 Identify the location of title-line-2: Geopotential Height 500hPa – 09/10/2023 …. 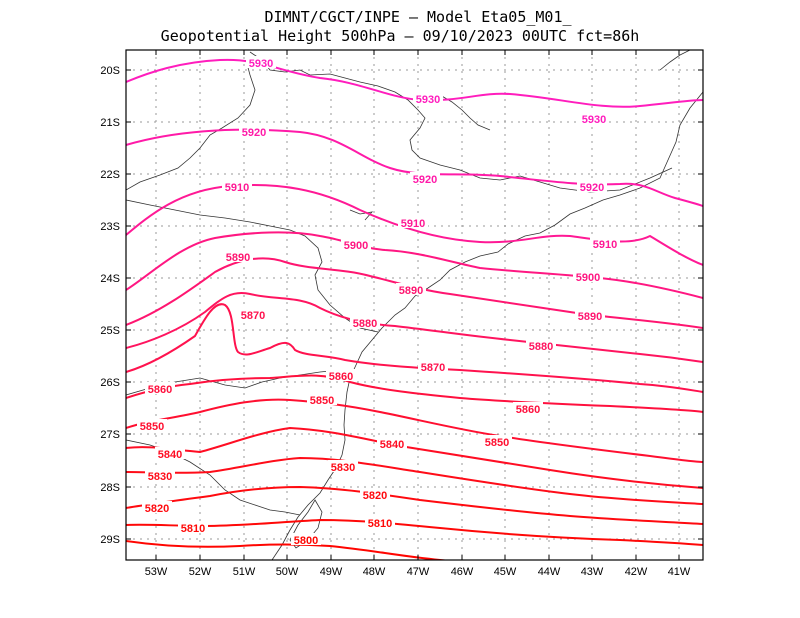
(400, 36).